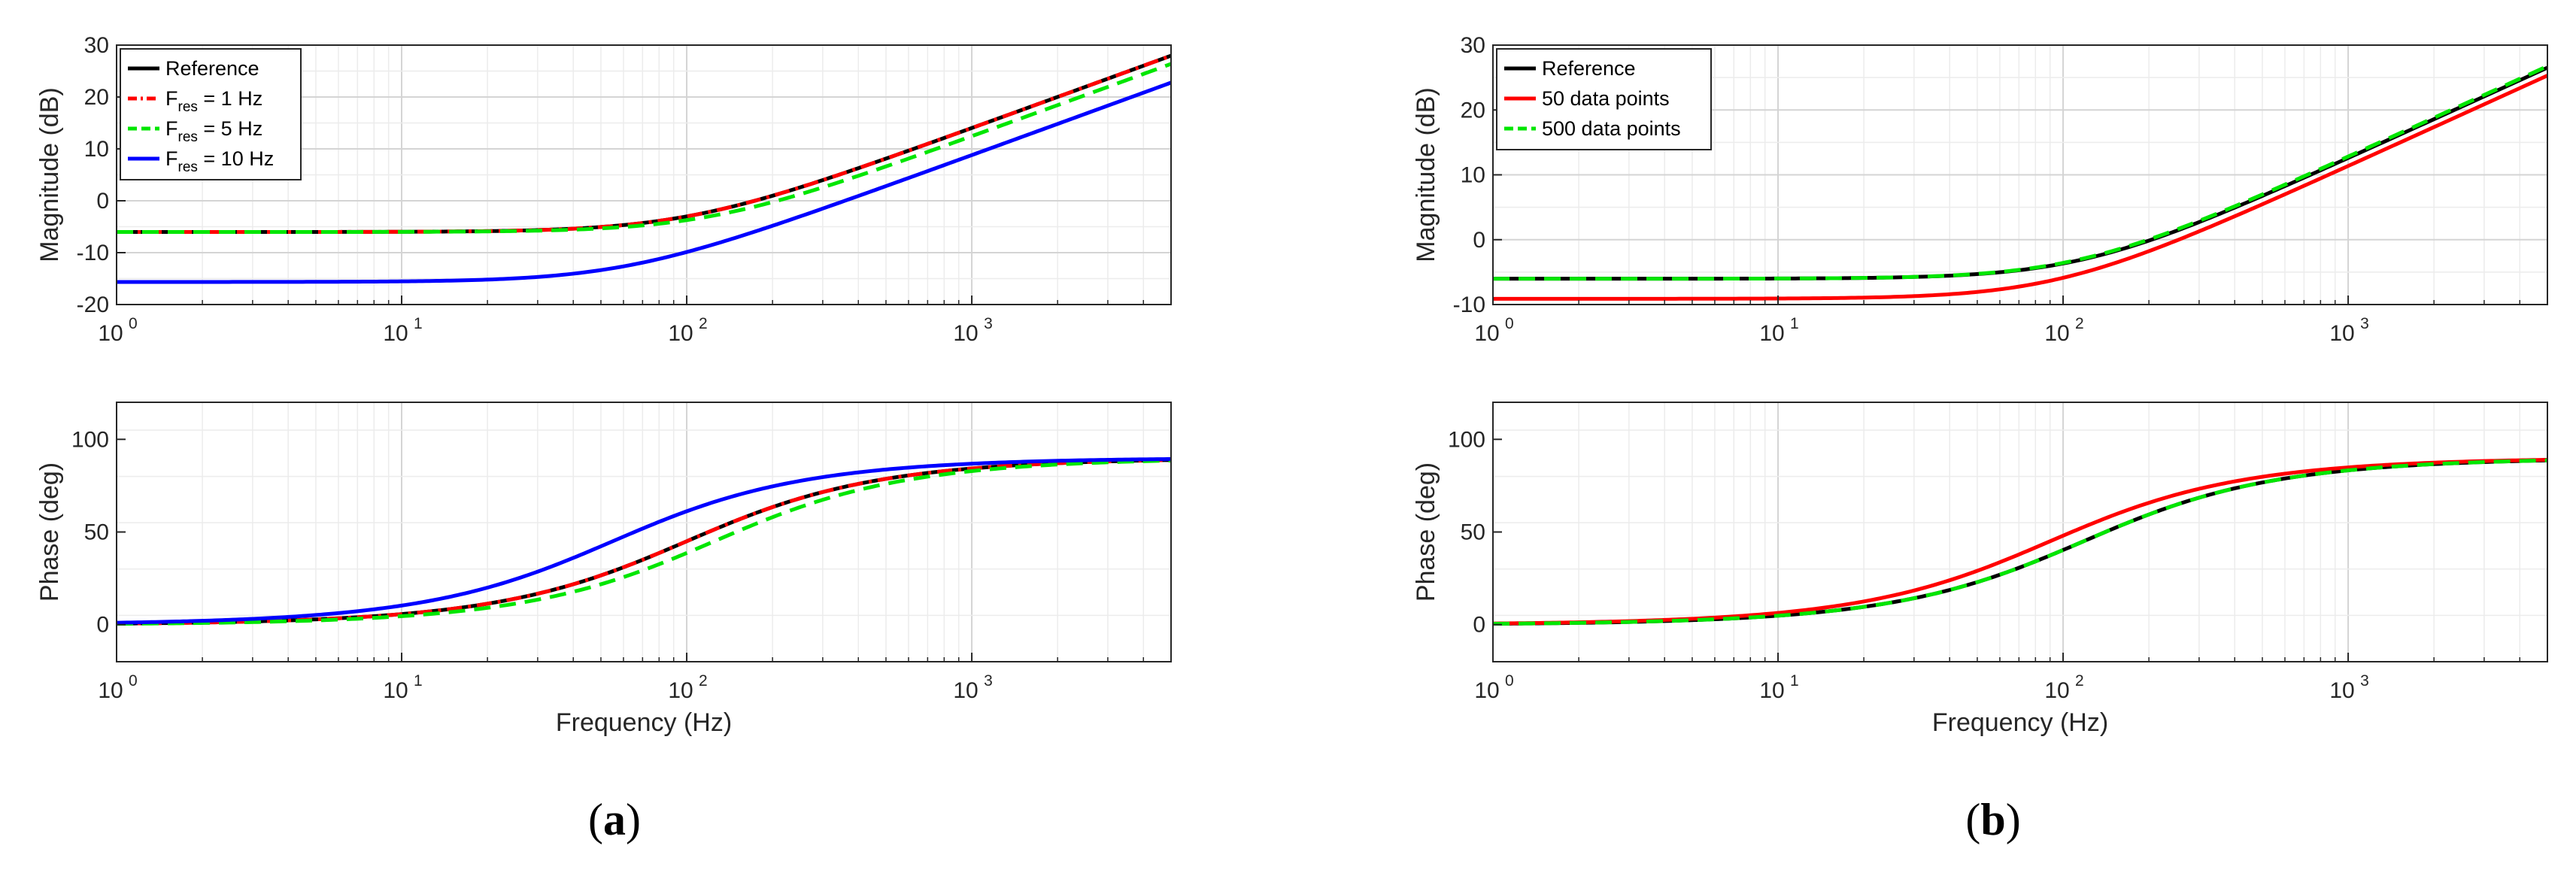 Image resolution: width=2576 pixels, height=870 pixels. I want to click on panel-label-b: (b), so click(1992, 820).